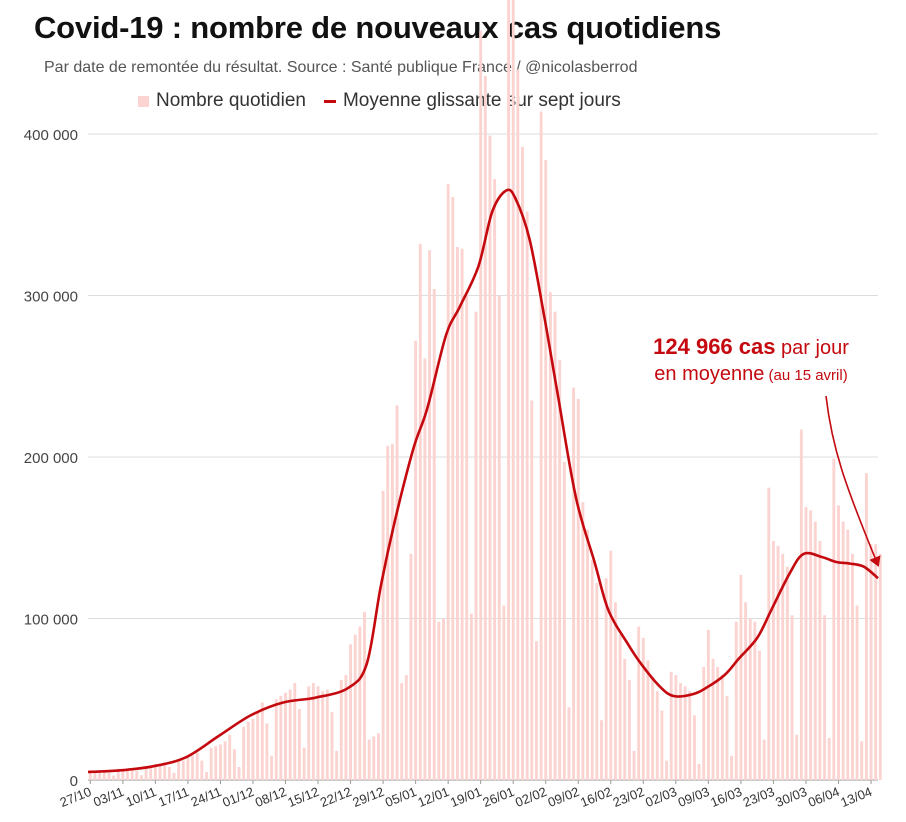  Describe the element at coordinates (812, 348) in the screenshot. I see `annotation-rest: par jour` at that location.